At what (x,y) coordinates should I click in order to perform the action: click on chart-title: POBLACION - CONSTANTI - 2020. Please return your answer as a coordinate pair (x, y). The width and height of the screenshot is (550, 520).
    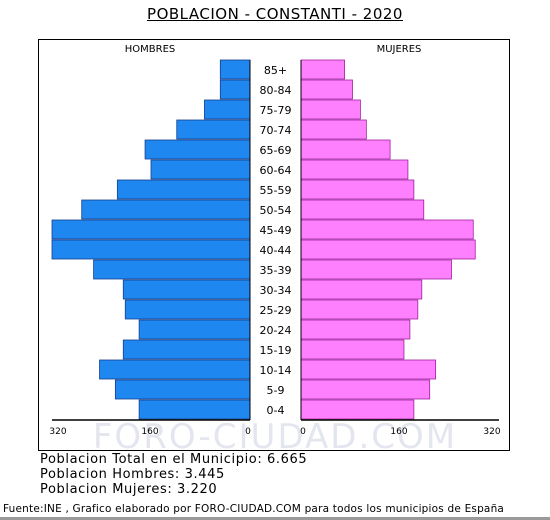
    Looking at the image, I should click on (275, 14).